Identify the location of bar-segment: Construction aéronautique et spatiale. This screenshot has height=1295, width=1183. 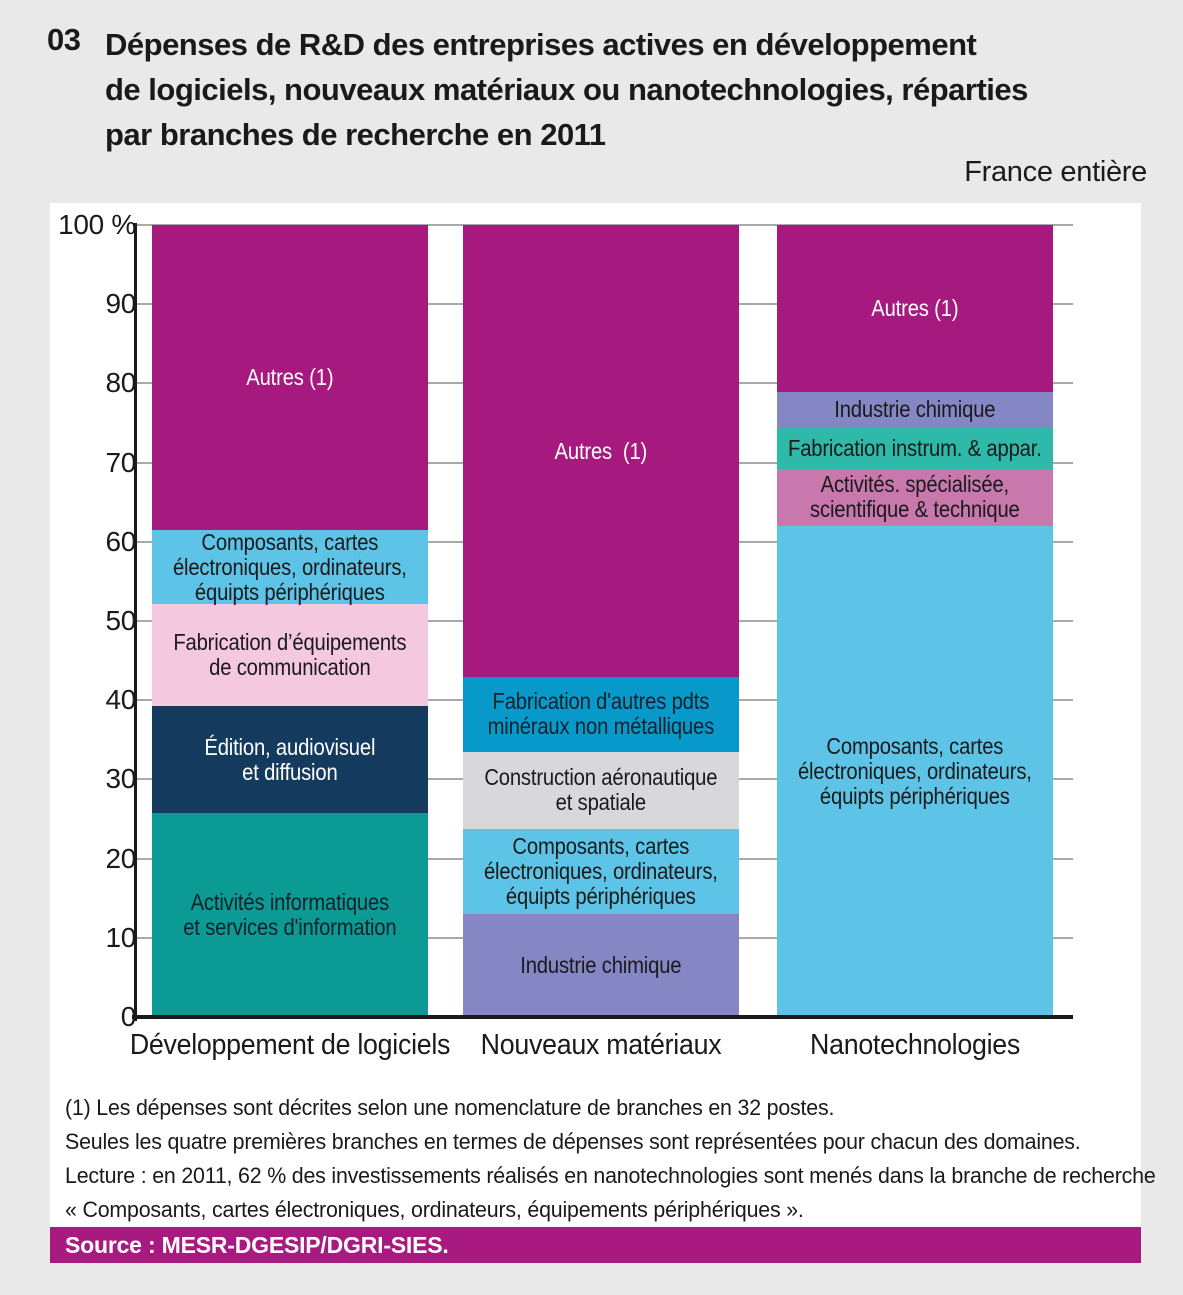
(601, 790).